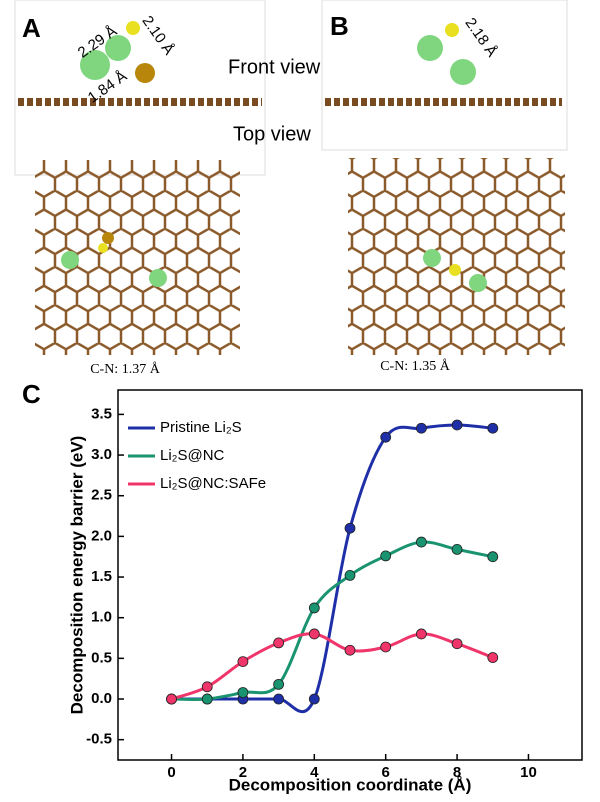 Image resolution: width=600 pixels, height=802 pixels. Describe the element at coordinates (213, 483) in the screenshot. I see `legend-label: Li₂S@NC:SAFe` at that location.